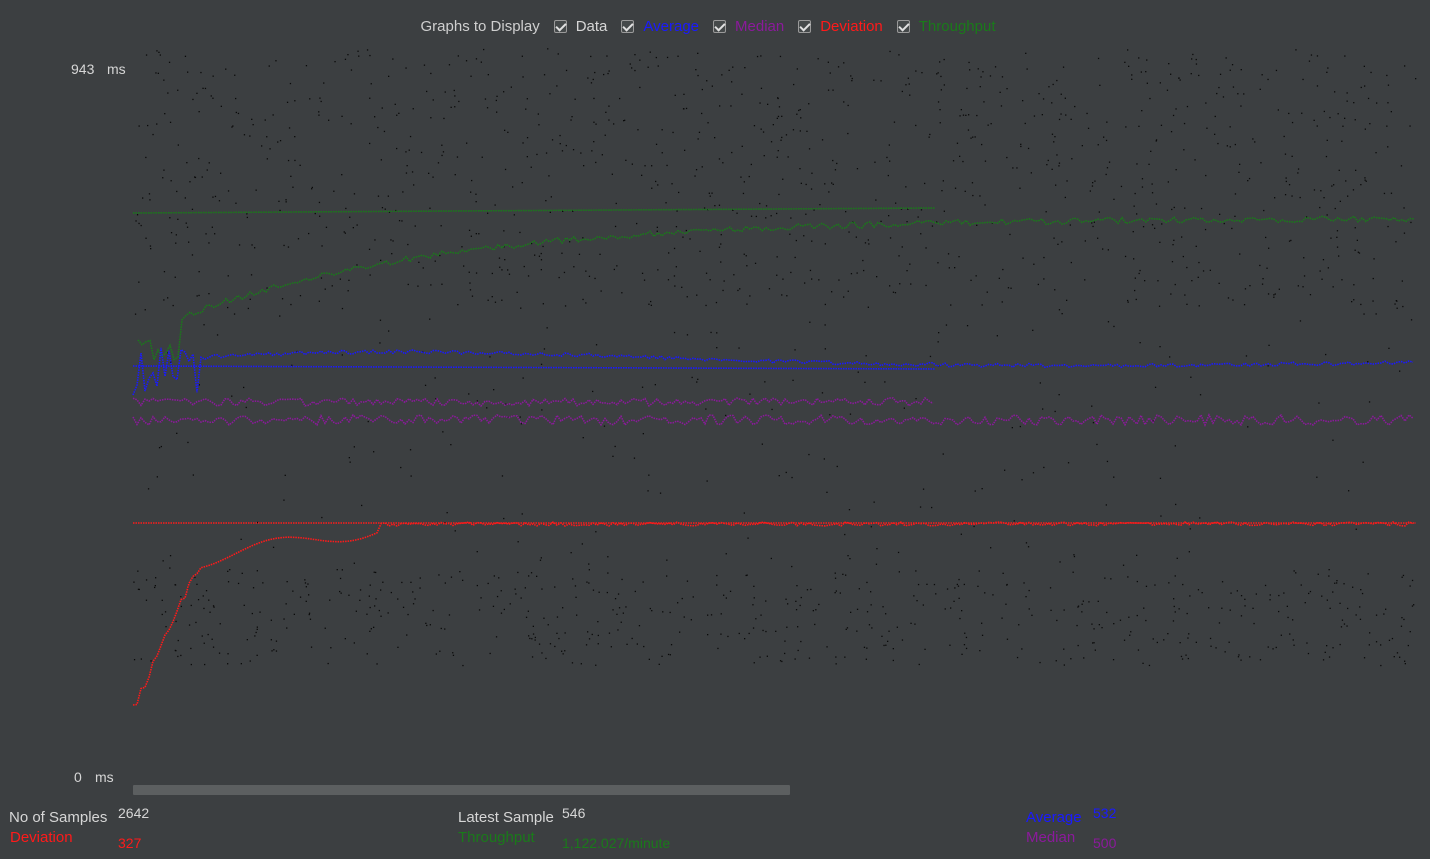  What do you see at coordinates (946, 26) in the screenshot?
I see `toggle-throughput: Throughput` at bounding box center [946, 26].